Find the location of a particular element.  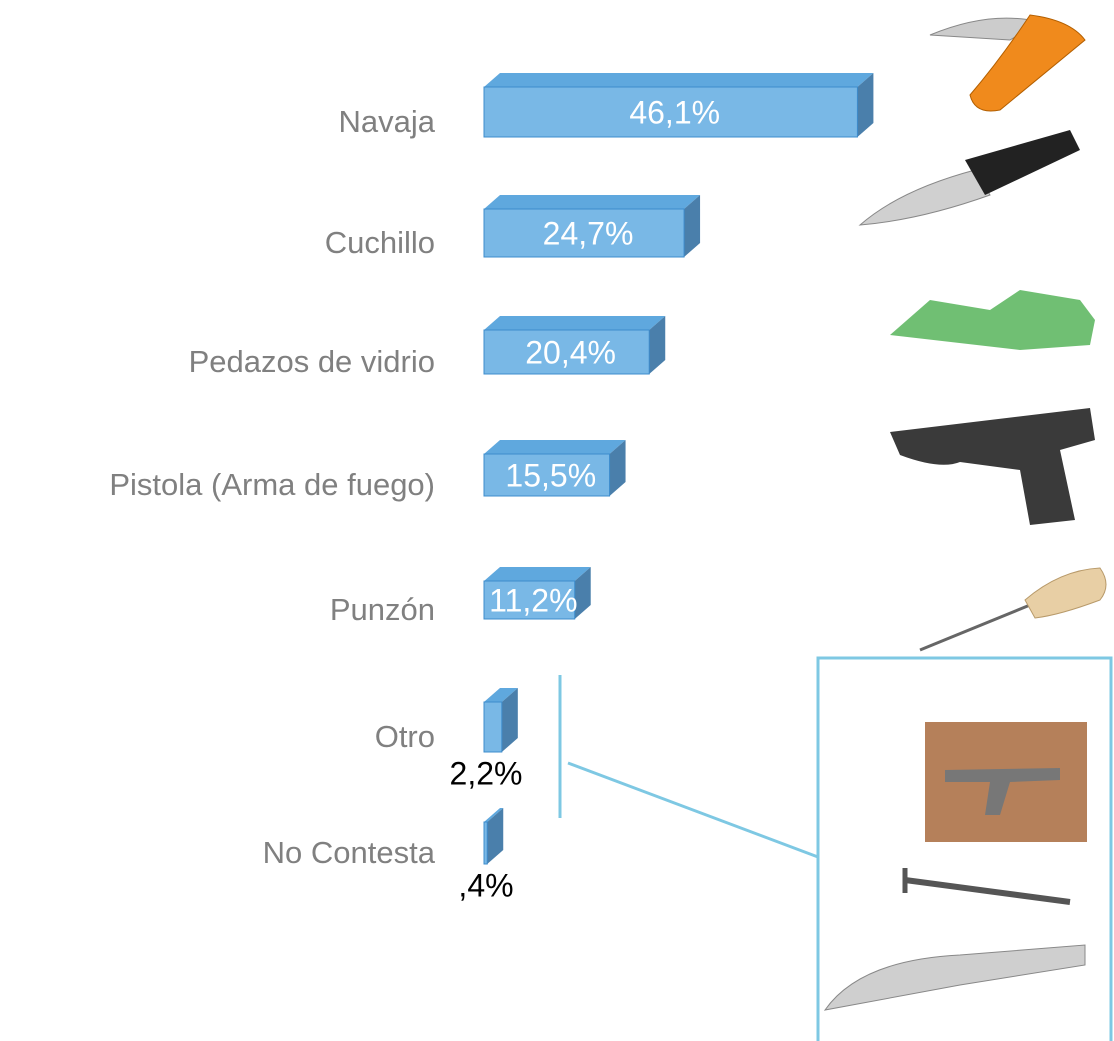

knife-handle-icon is located at coordinates (1027, 63).